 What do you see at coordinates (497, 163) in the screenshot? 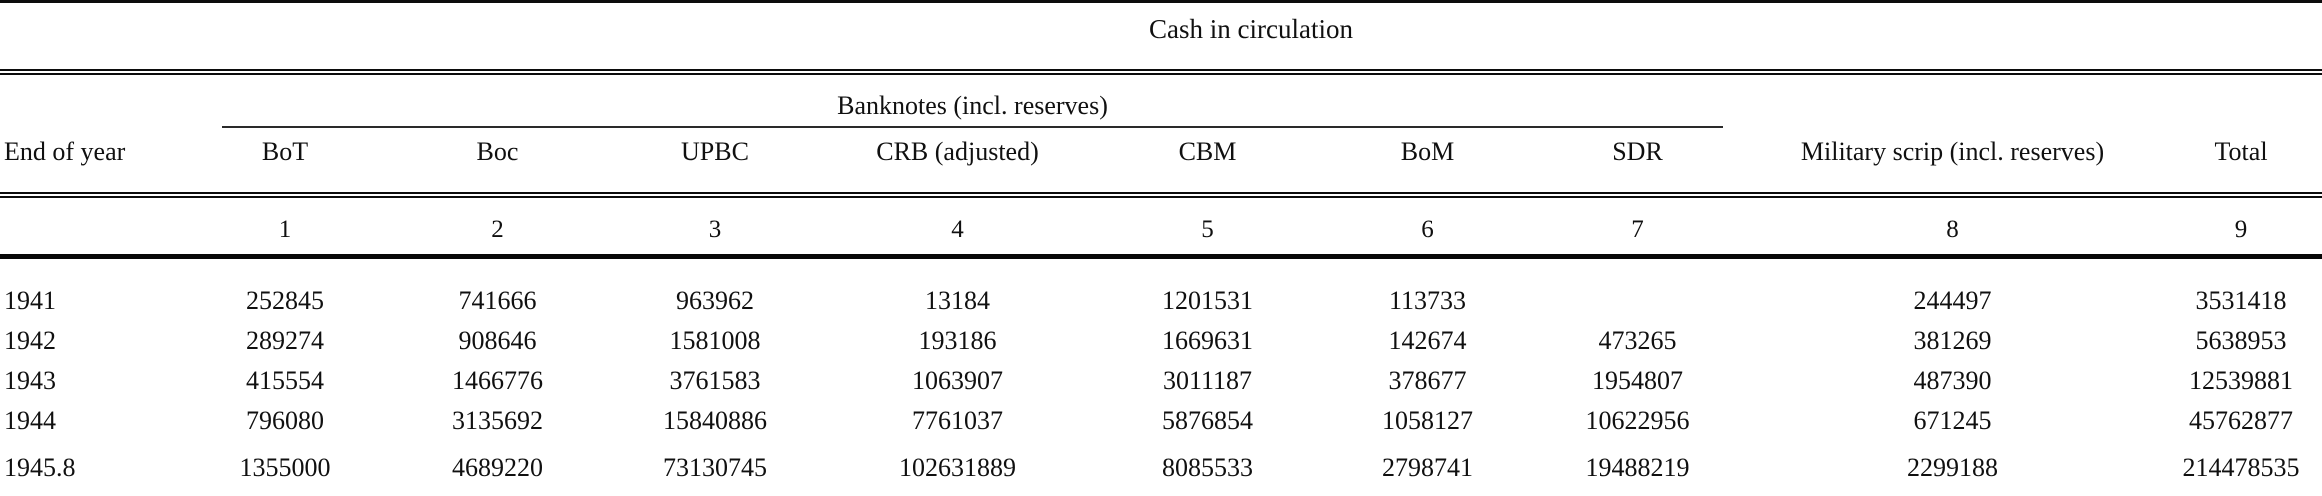
I see `column-header-boc: Boc` at bounding box center [497, 163].